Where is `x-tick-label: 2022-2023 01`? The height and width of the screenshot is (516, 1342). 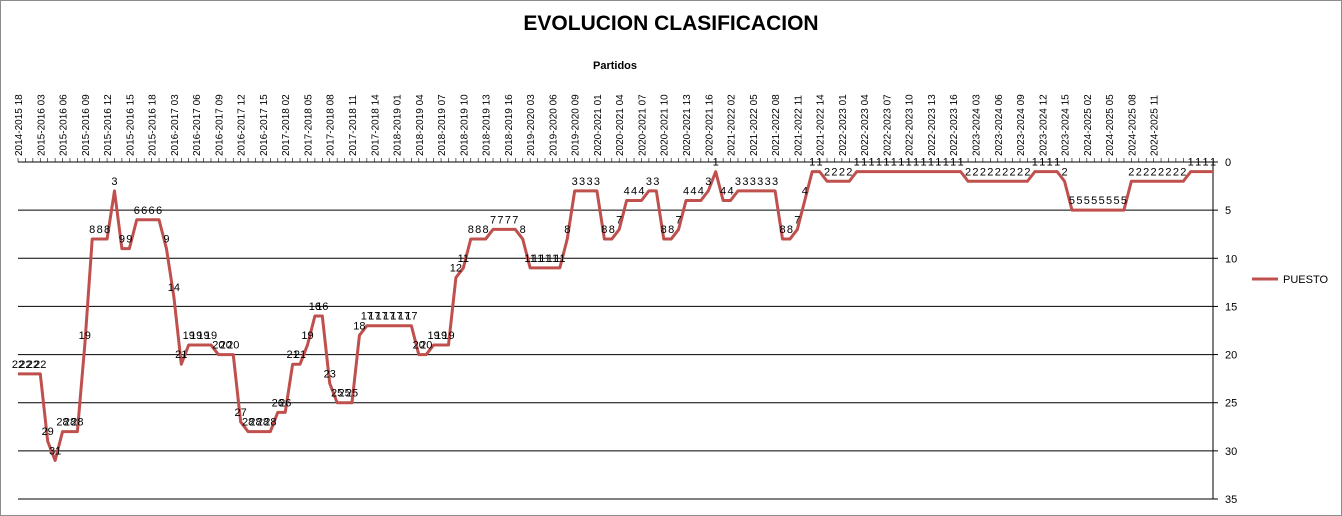 x-tick-label: 2022-2023 01 is located at coordinates (843, 125).